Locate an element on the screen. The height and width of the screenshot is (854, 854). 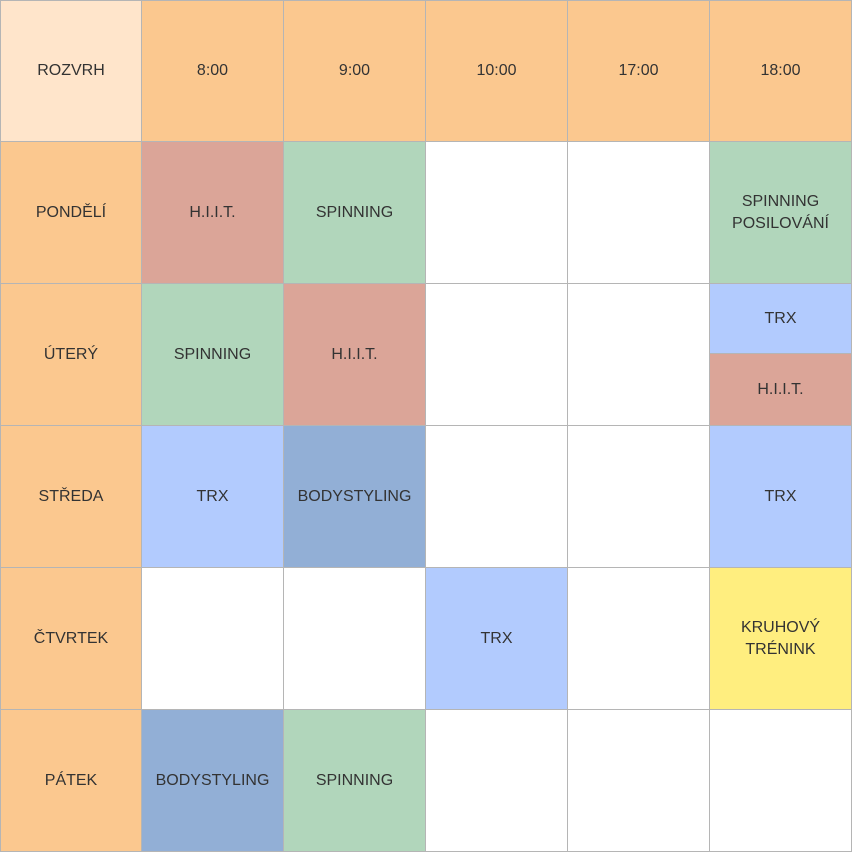
schedule-cell-split: TRX H.I.I.T. is located at coordinates (781, 355).